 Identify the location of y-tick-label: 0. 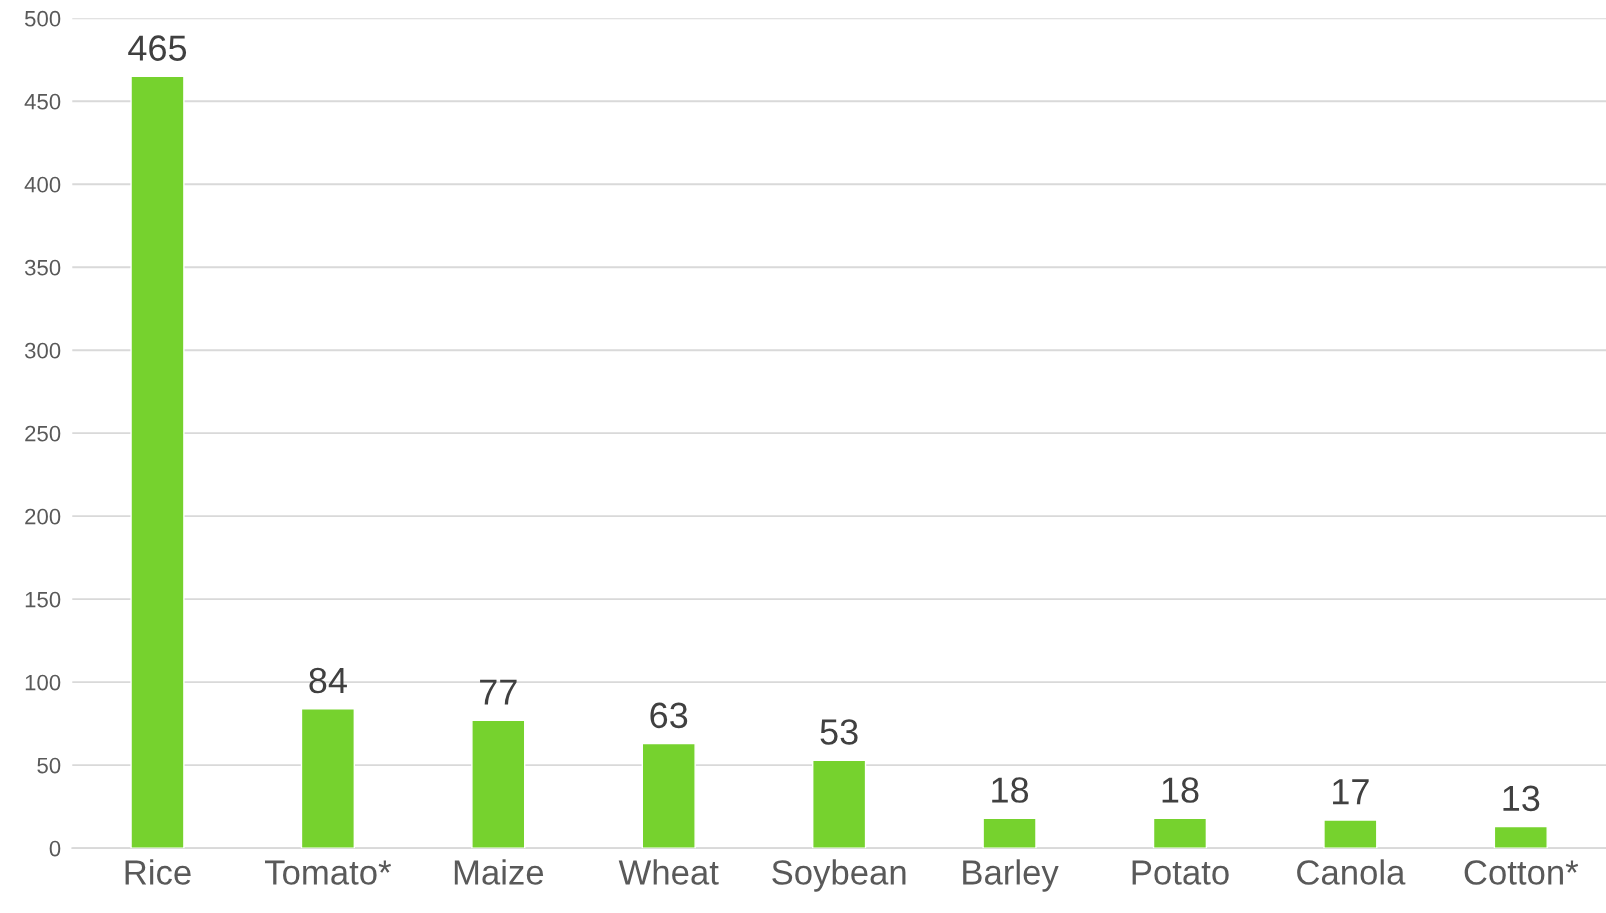
(55, 848).